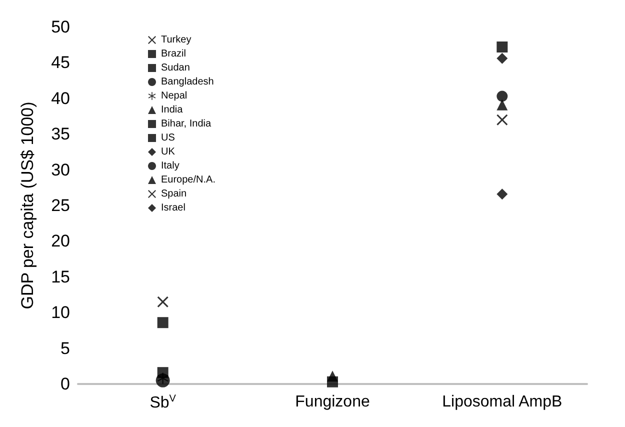 The image size is (625, 427). I want to click on y-tick-label: 5, so click(65, 348).